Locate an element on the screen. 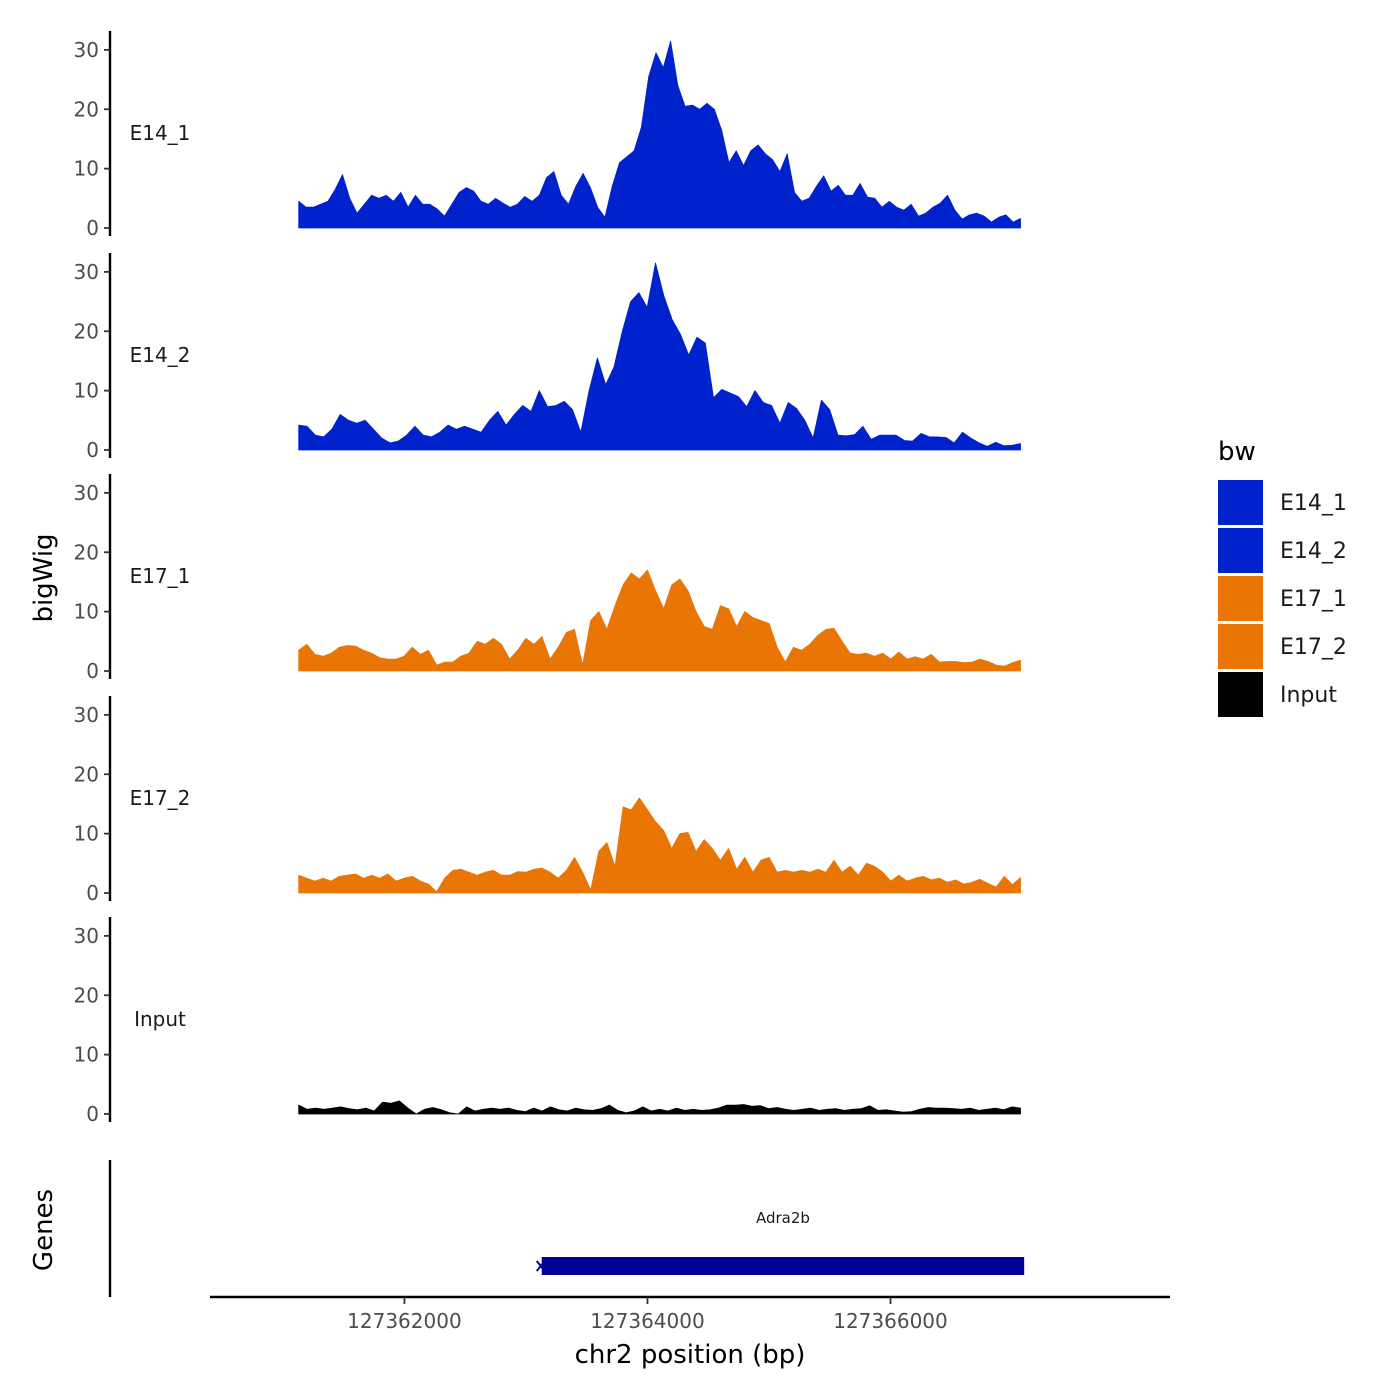 This screenshot has width=1400, height=1400. legend-label: E14_1 is located at coordinates (1313, 503).